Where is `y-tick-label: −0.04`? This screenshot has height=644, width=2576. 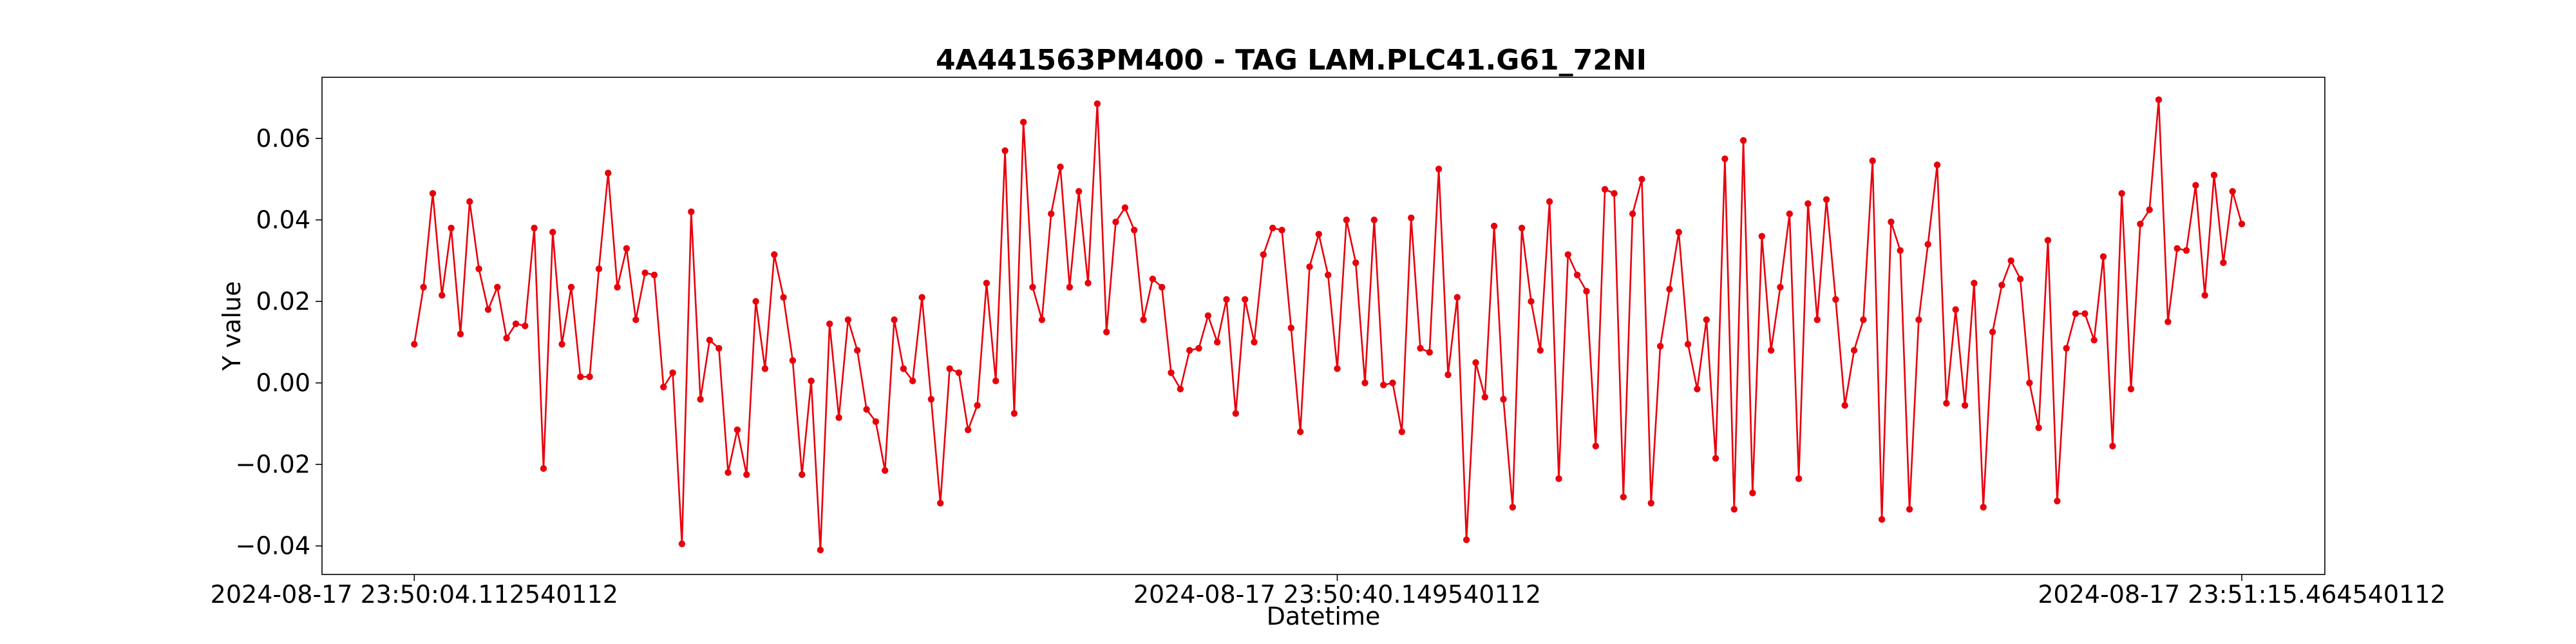 y-tick-label: −0.04 is located at coordinates (273, 546).